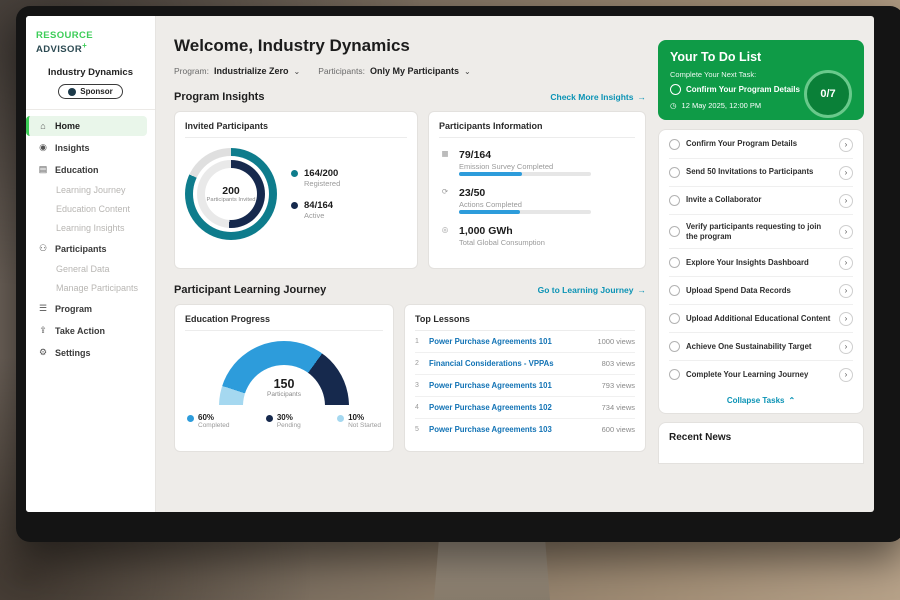 The image size is (900, 600). What do you see at coordinates (86, 330) in the screenshot?
I see `sidebar-item-take-action: ⇪ Take Action` at bounding box center [86, 330].